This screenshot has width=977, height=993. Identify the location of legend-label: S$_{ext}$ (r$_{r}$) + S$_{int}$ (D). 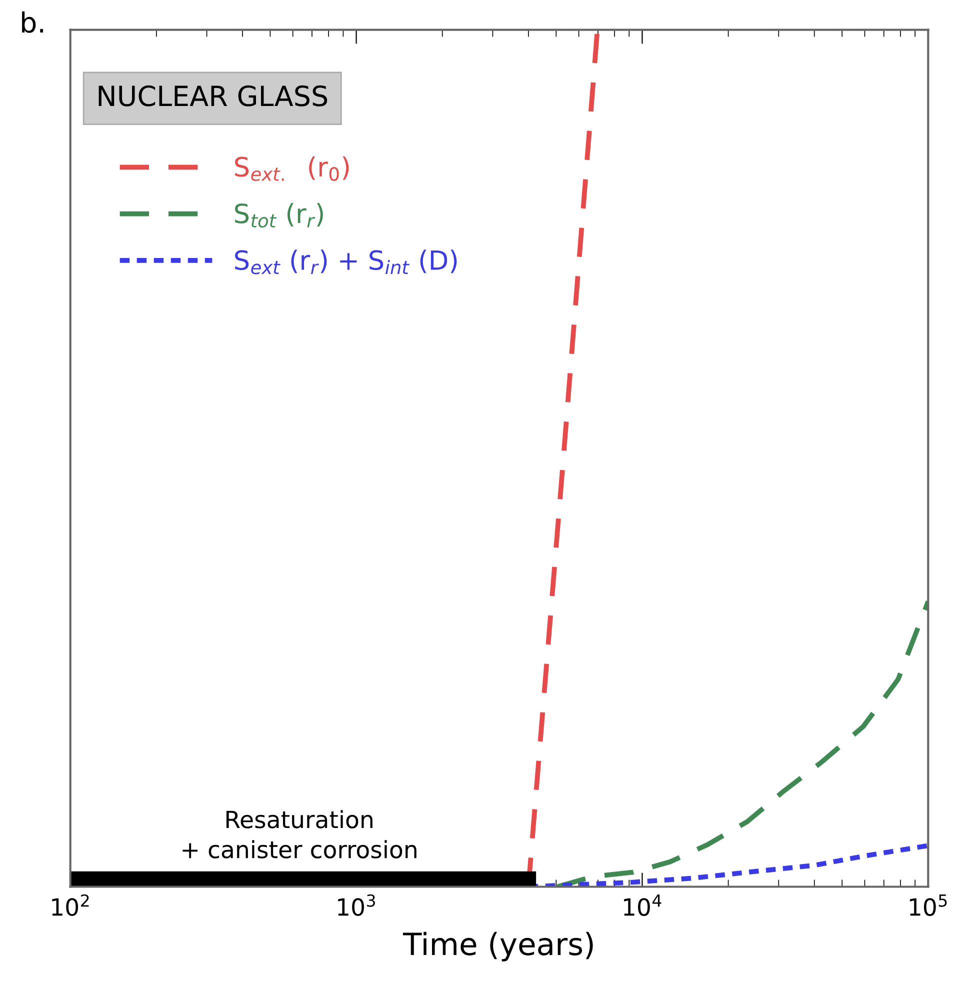
(346, 262).